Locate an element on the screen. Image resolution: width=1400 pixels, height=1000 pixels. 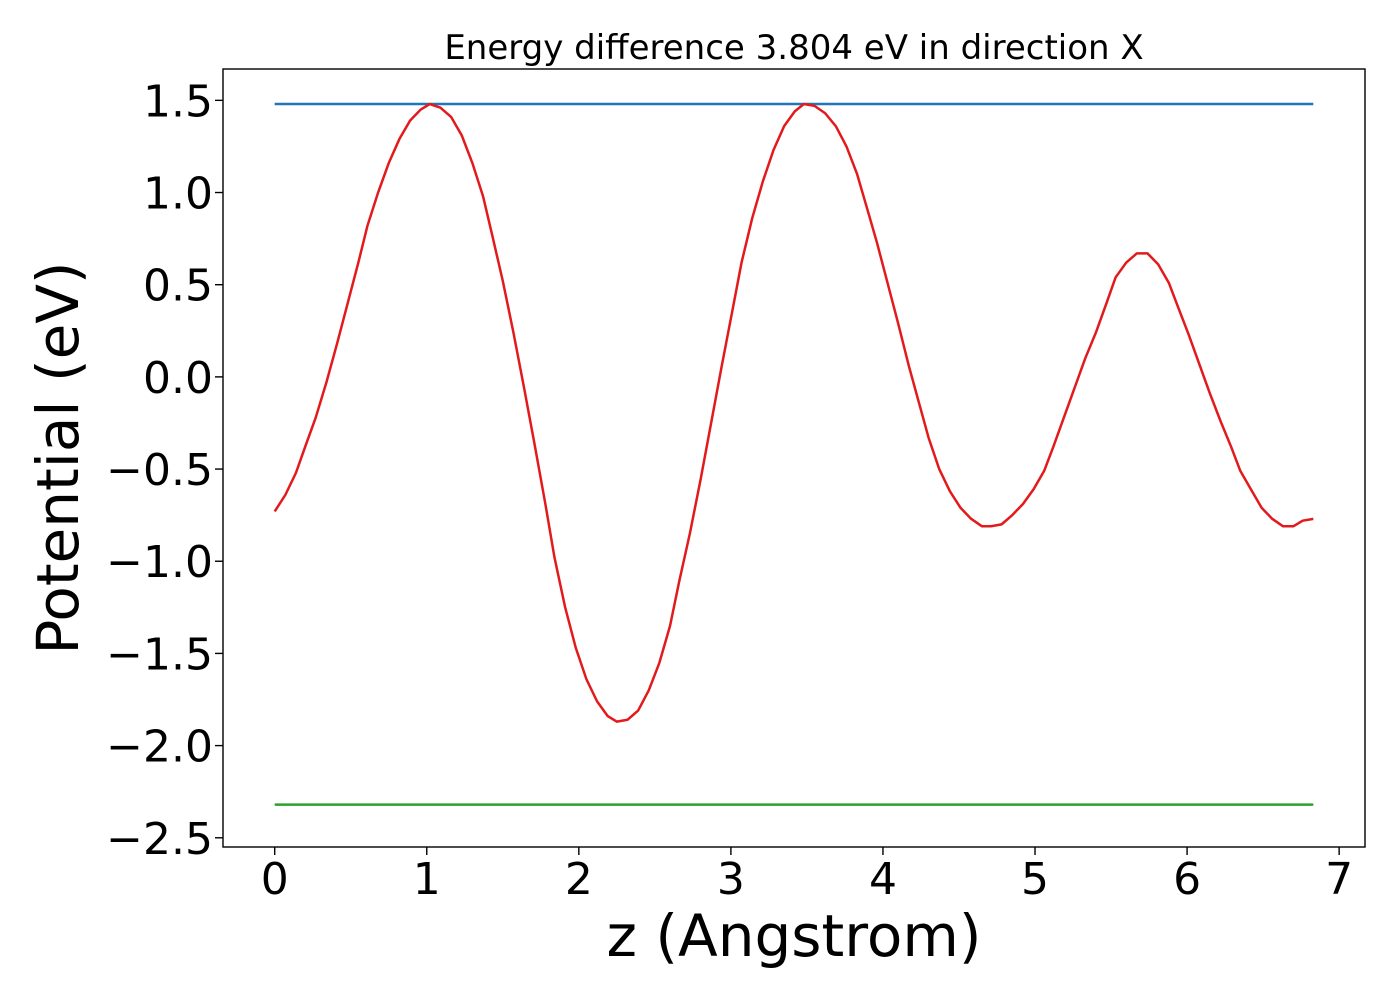
y-tick-label: −0.5 is located at coordinates (159, 470).